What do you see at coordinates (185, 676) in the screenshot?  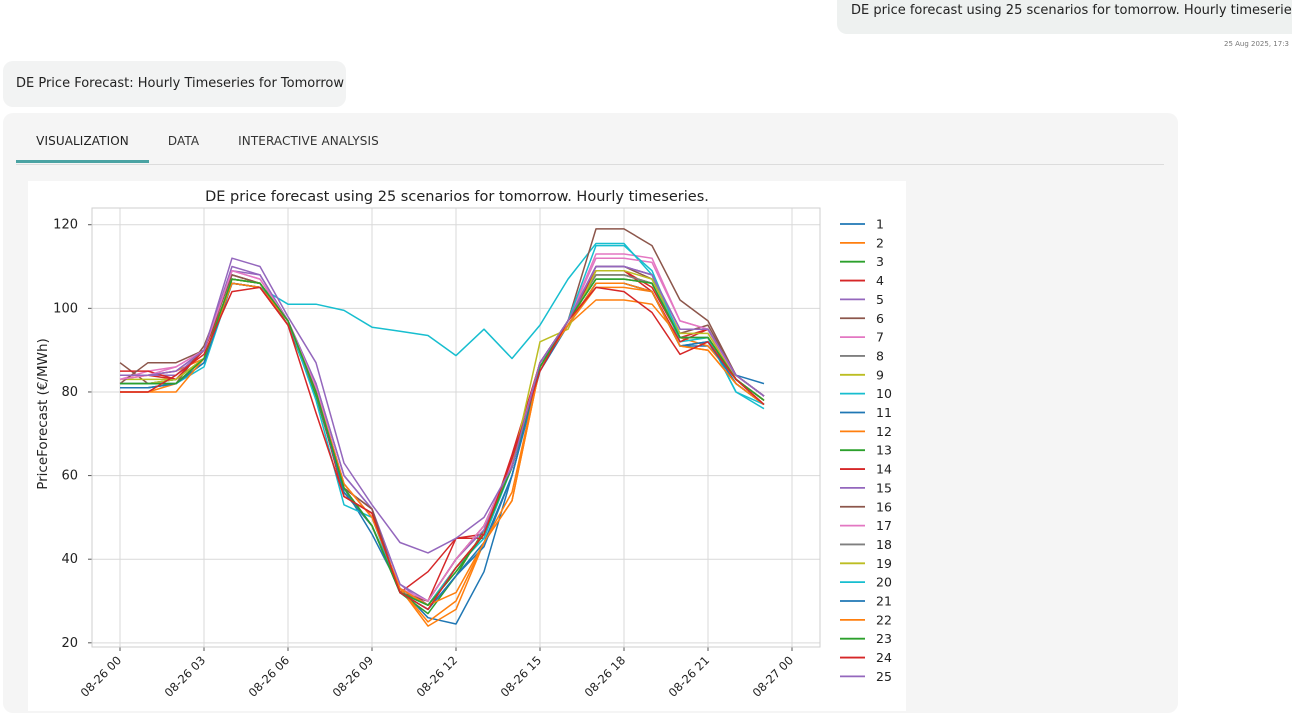 I see `x-tick-label: 08-26 03` at bounding box center [185, 676].